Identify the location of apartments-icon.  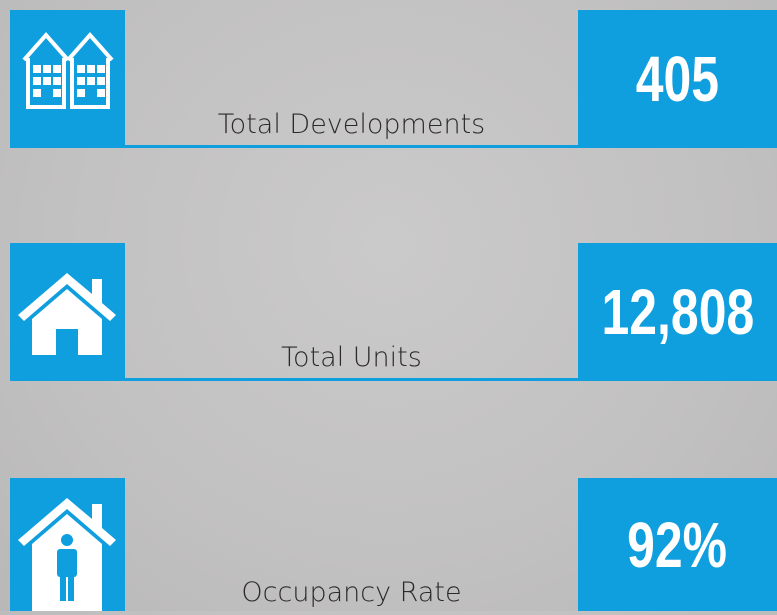
(68, 70).